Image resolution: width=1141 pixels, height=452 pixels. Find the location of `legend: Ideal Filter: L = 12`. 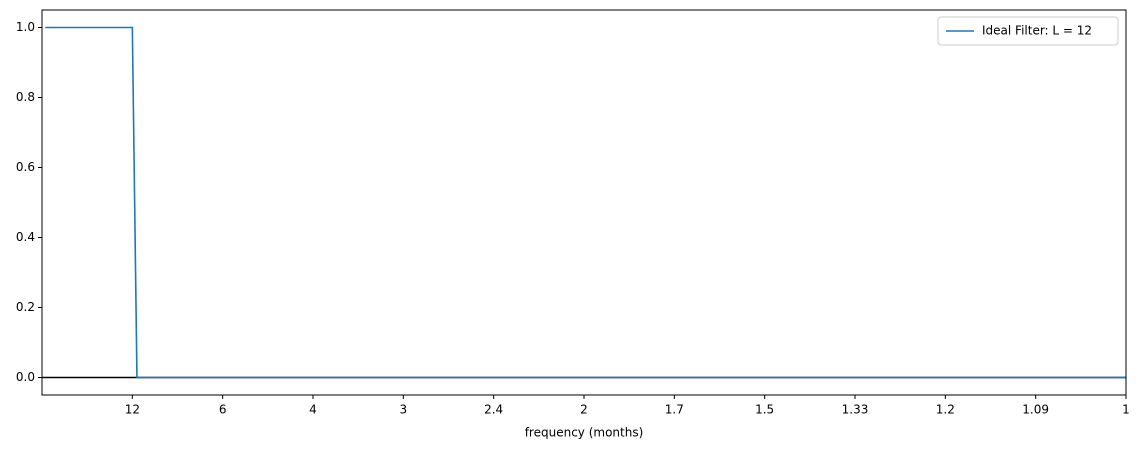

legend: Ideal Filter: L = 12 is located at coordinates (1028, 31).